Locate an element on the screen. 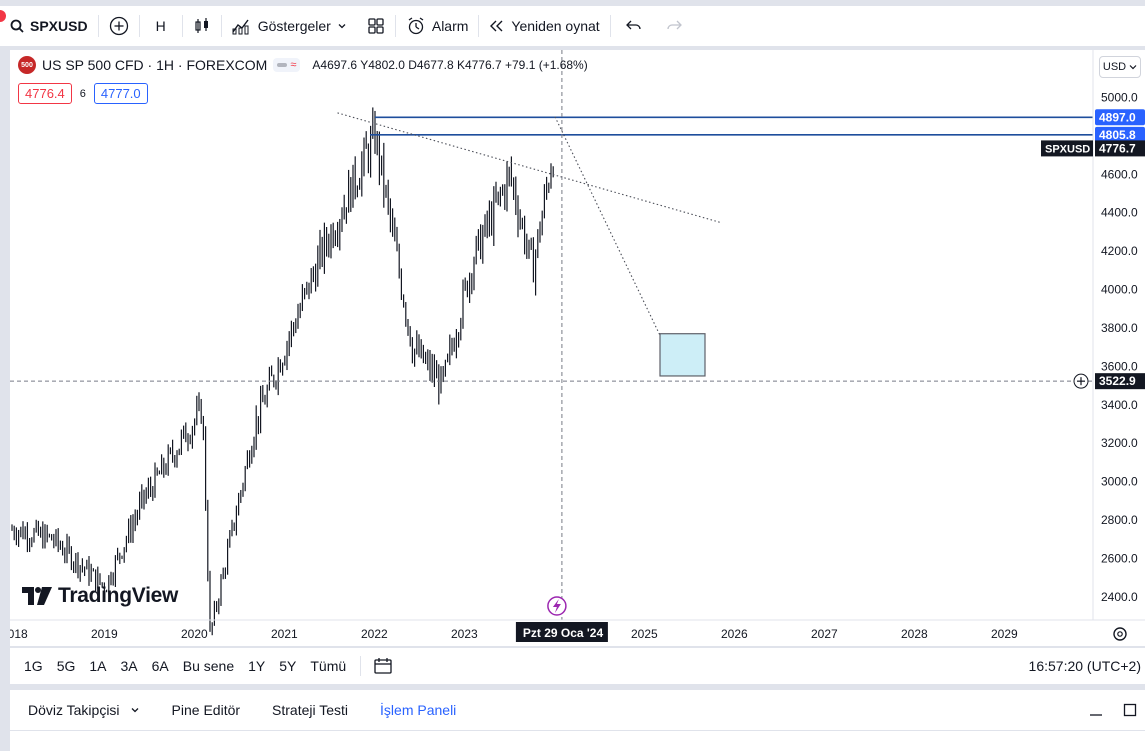 This screenshot has height=751, width=1145. svg-text: 4897.0 is located at coordinates (1117, 117).